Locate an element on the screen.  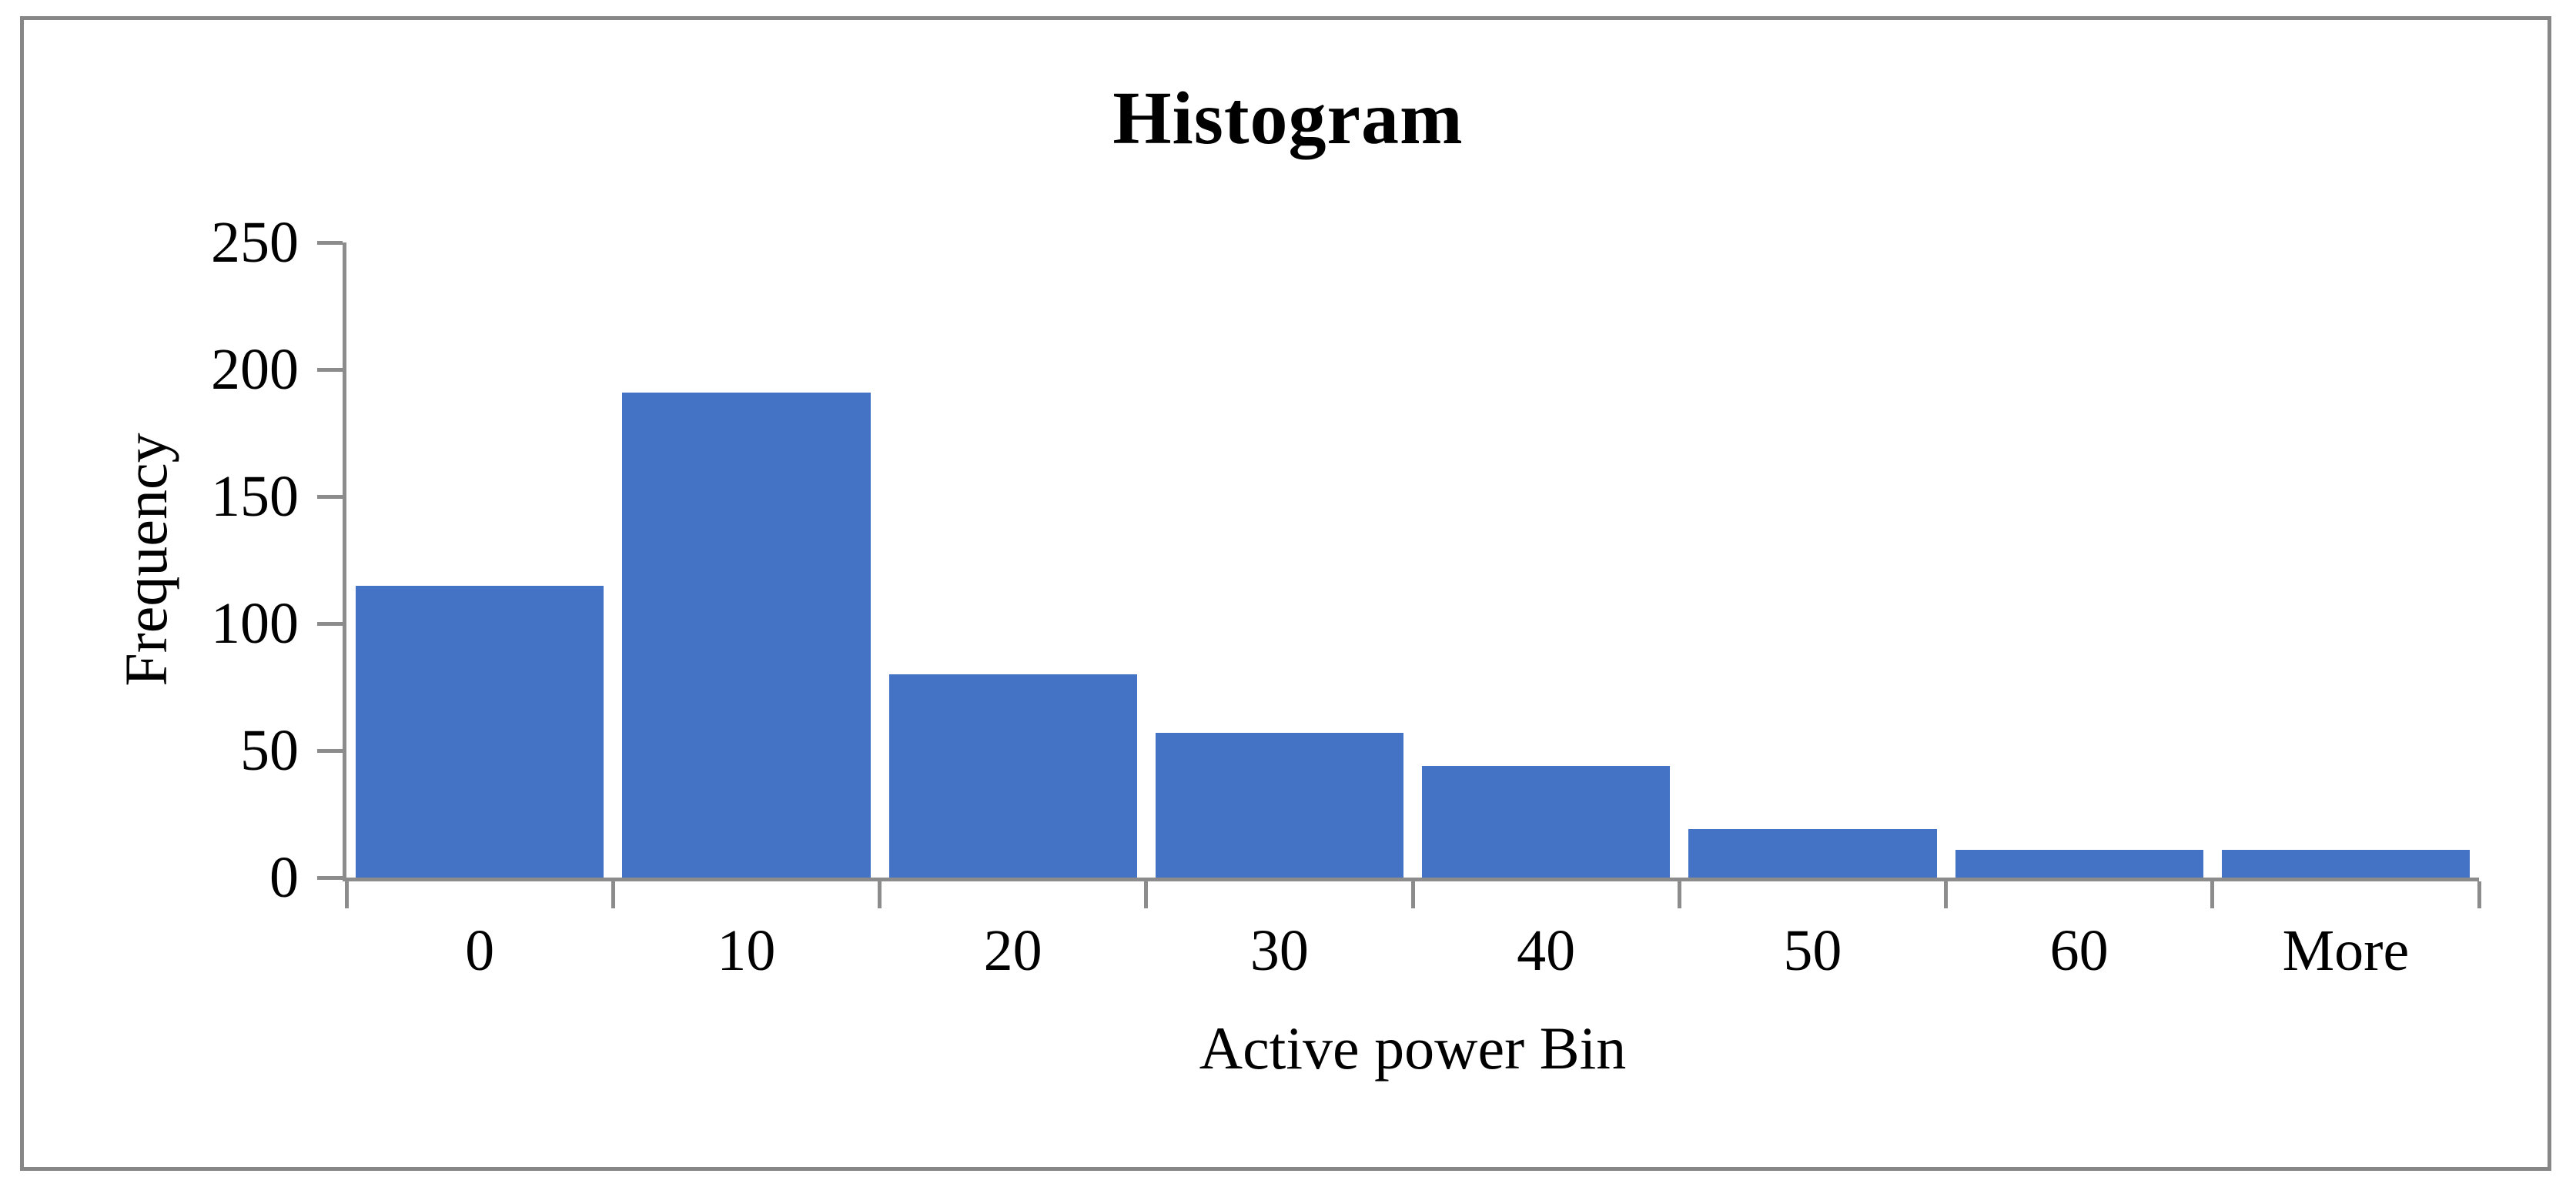
x-category-label: 30 is located at coordinates (1280, 950).